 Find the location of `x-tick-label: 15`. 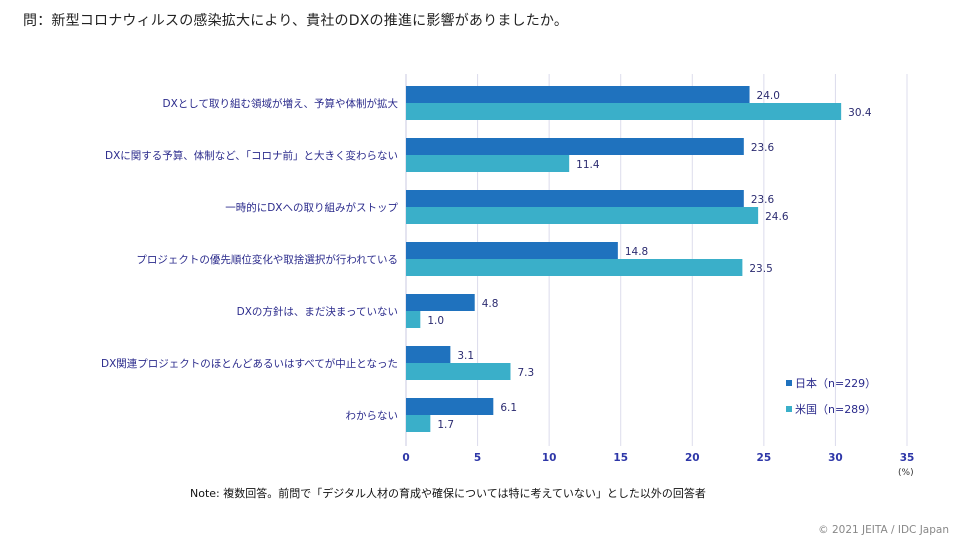

x-tick-label: 15 is located at coordinates (620, 458).